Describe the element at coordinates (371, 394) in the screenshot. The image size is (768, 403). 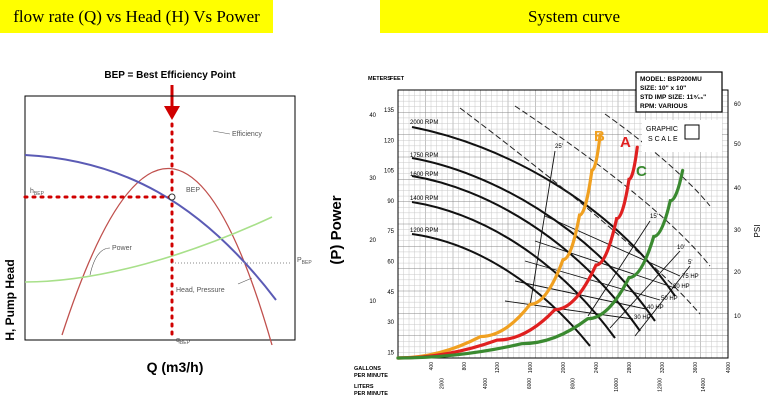
I see `lpm-label-2: PER MINUTE` at that location.